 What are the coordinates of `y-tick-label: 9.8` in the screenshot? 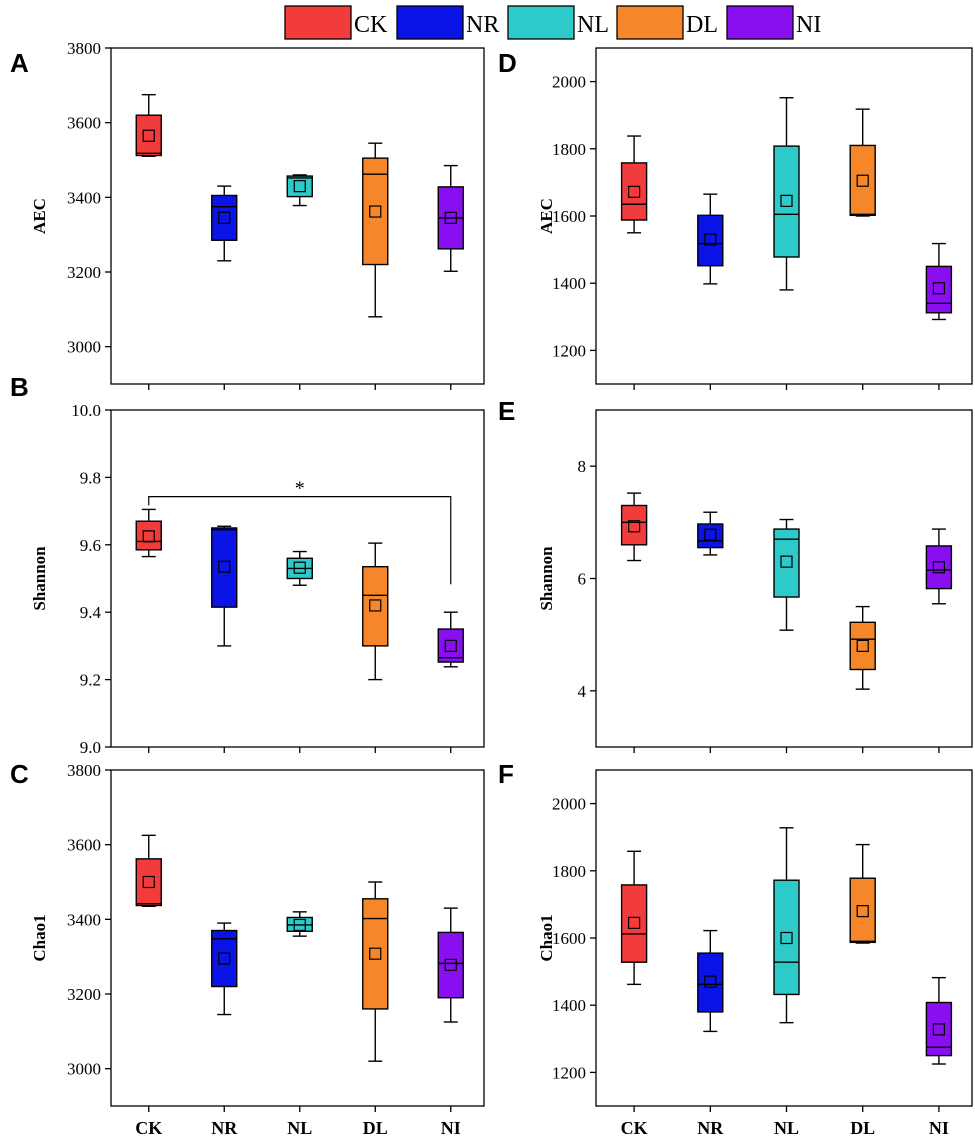 It's located at (90, 477).